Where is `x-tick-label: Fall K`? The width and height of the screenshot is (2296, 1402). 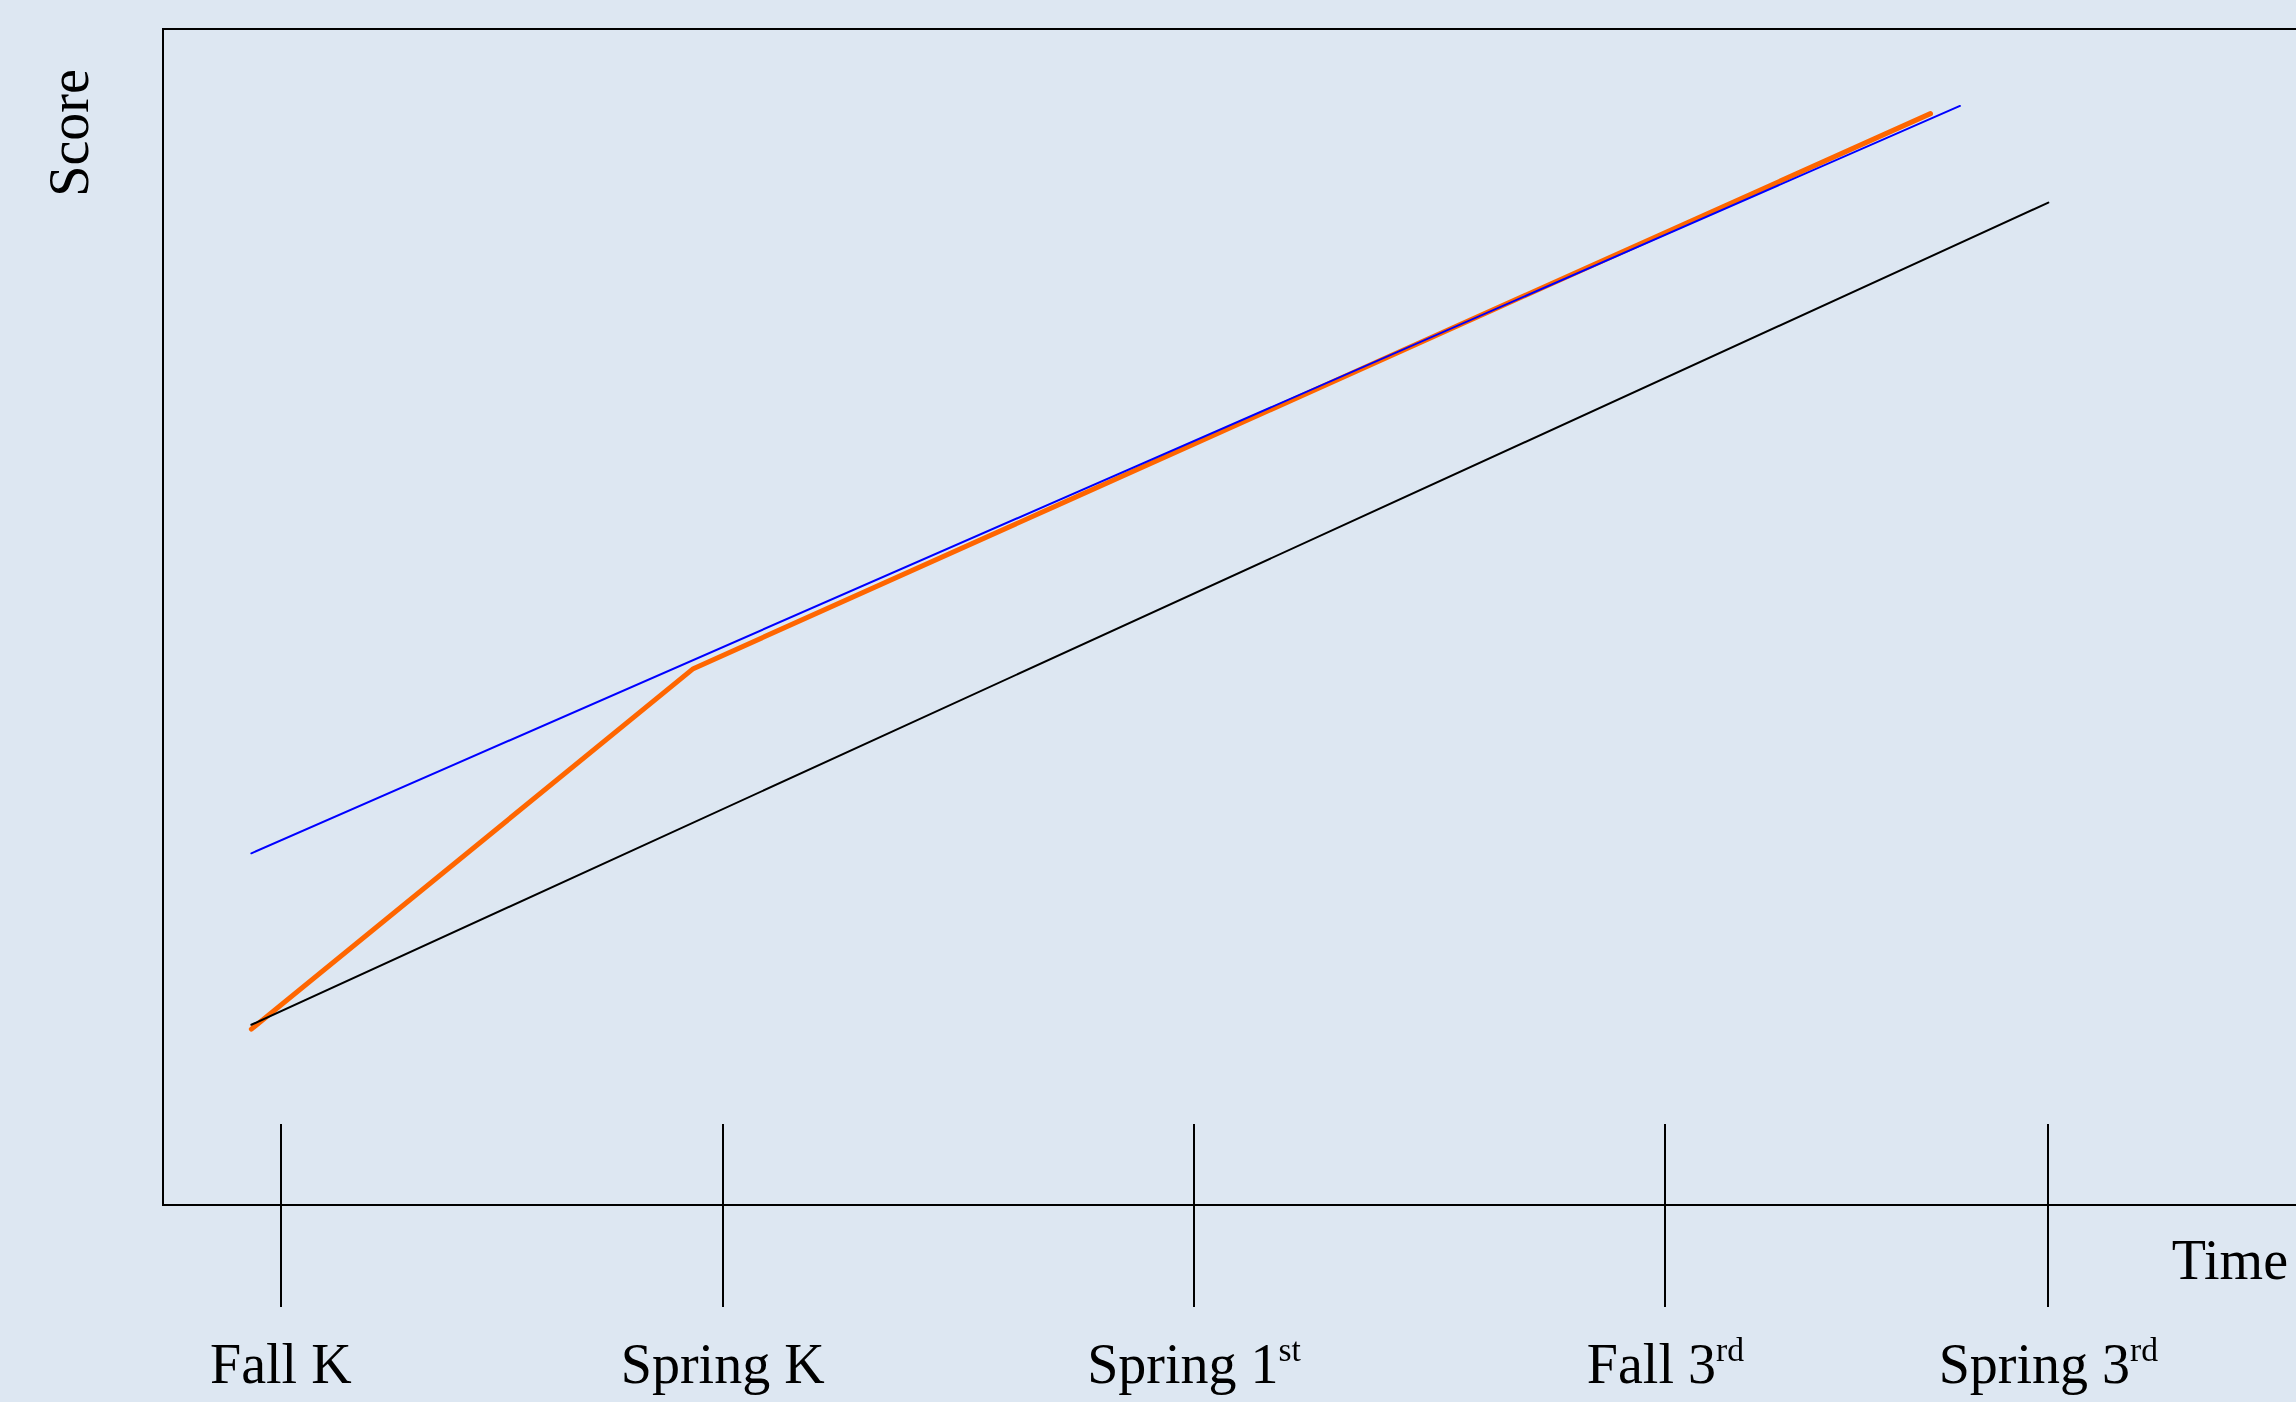
x-tick-label: Fall K is located at coordinates (281, 1364).